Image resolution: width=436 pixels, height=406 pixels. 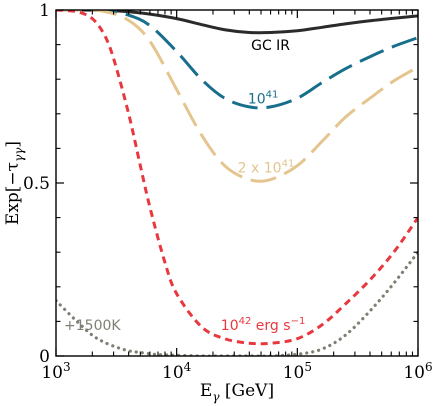 What do you see at coordinates (266, 168) in the screenshot?
I see `annotation-l2x41: 2 x 1041` at bounding box center [266, 168].